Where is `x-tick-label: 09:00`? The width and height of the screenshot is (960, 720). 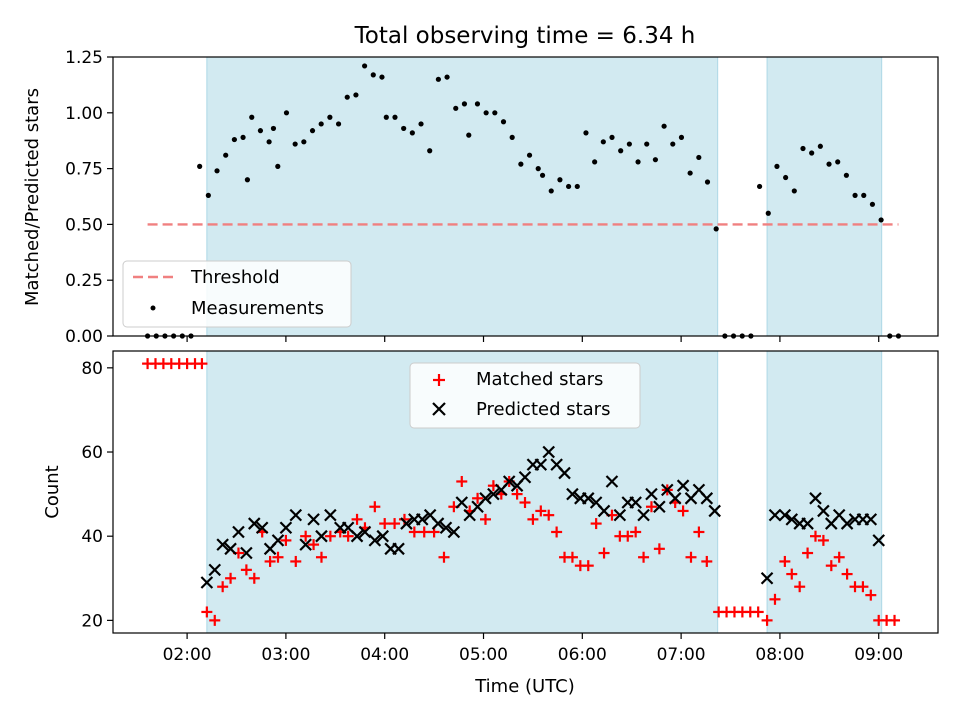
x-tick-label: 09:00 is located at coordinates (878, 655).